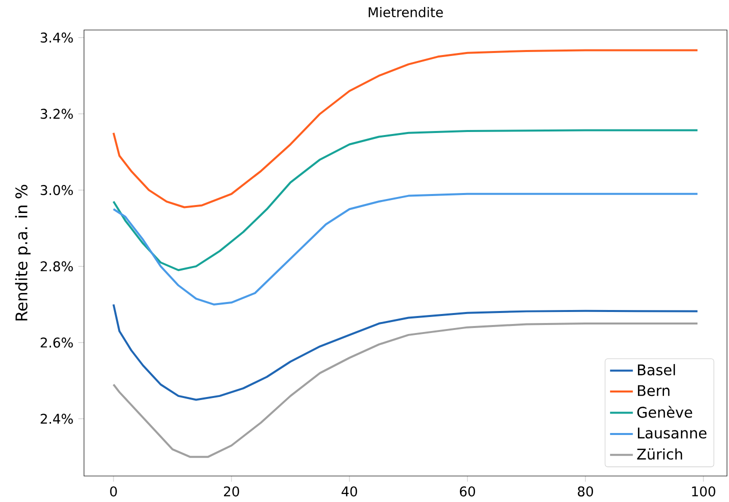 This screenshot has width=729, height=502. I want to click on x-tick-label: 100, so click(704, 491).